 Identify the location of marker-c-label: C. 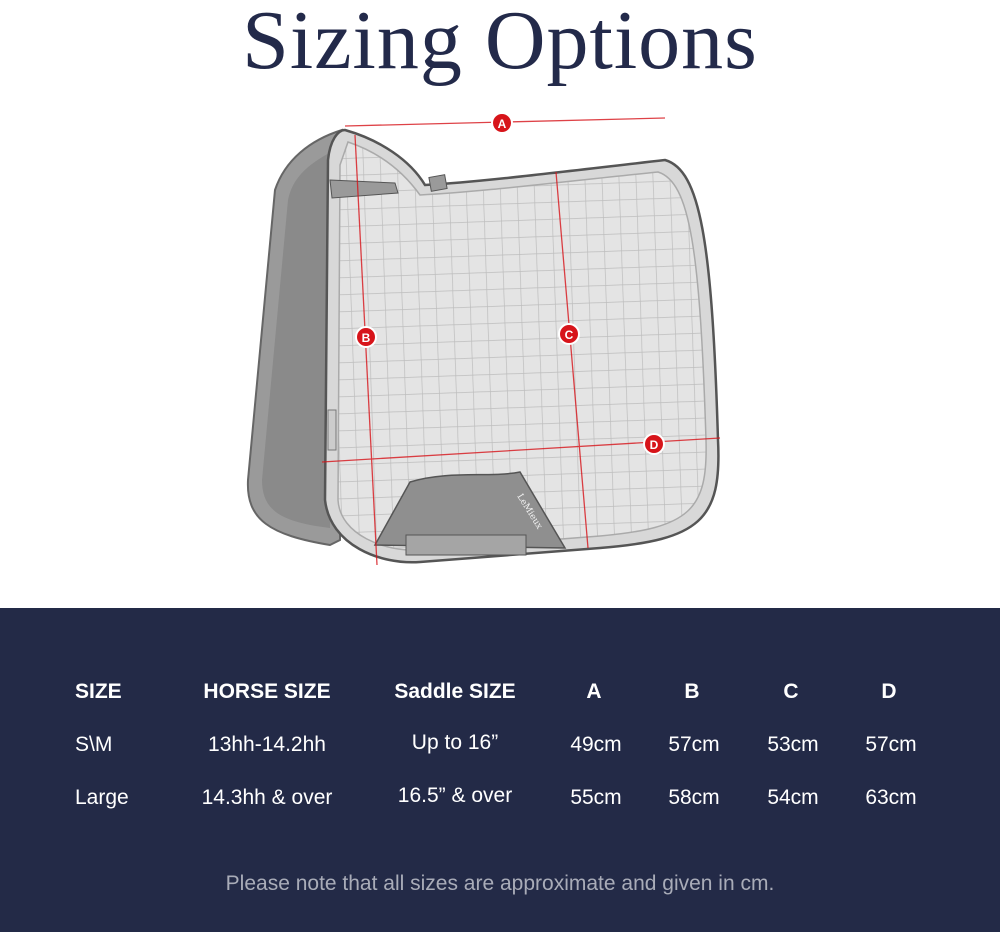
(569, 335).